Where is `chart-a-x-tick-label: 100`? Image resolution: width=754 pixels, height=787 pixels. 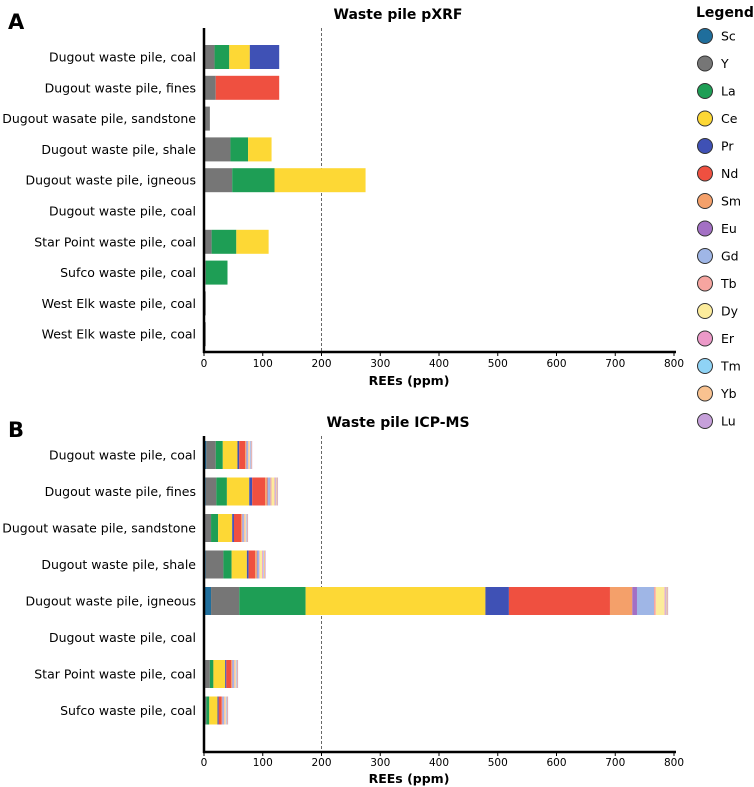 chart-a-x-tick-label: 100 is located at coordinates (263, 364).